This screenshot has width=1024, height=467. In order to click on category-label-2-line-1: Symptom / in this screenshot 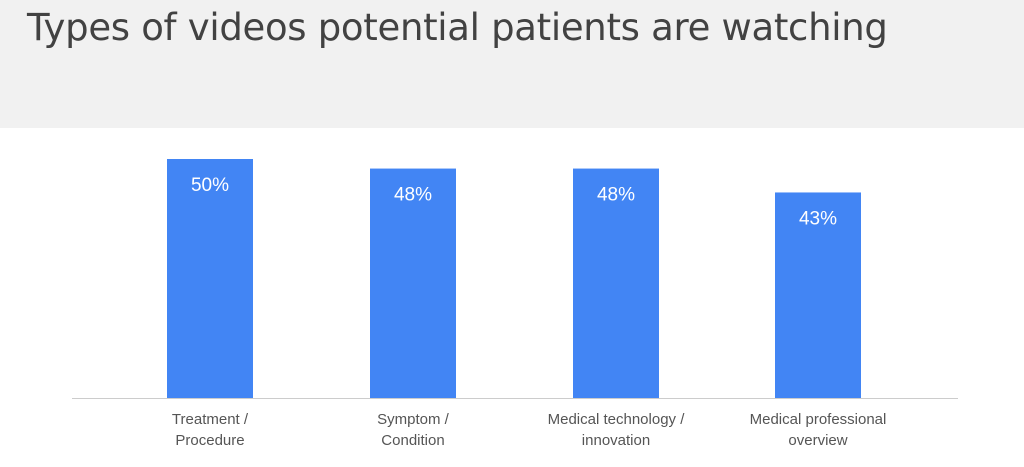, I will do `click(413, 419)`.